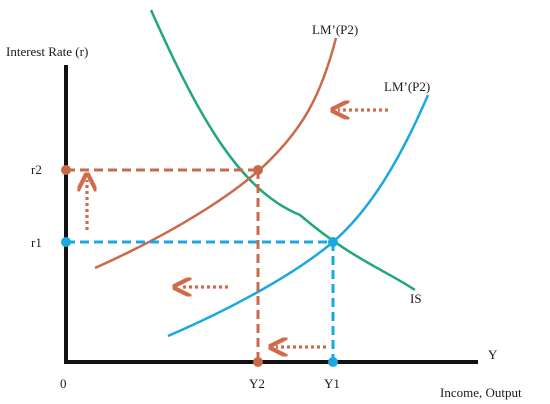  I want to click on y-axis-label: Interest Rate (r), so click(47, 51).